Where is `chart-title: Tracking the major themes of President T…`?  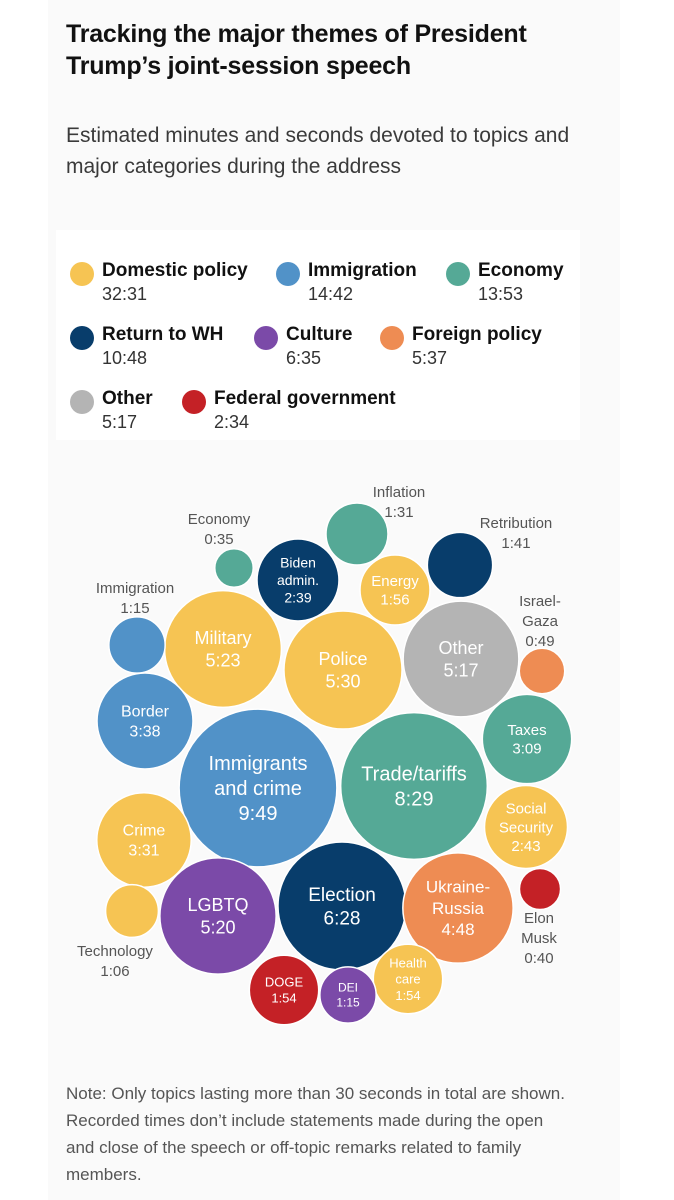 chart-title: Tracking the major themes of President T… is located at coordinates (296, 50).